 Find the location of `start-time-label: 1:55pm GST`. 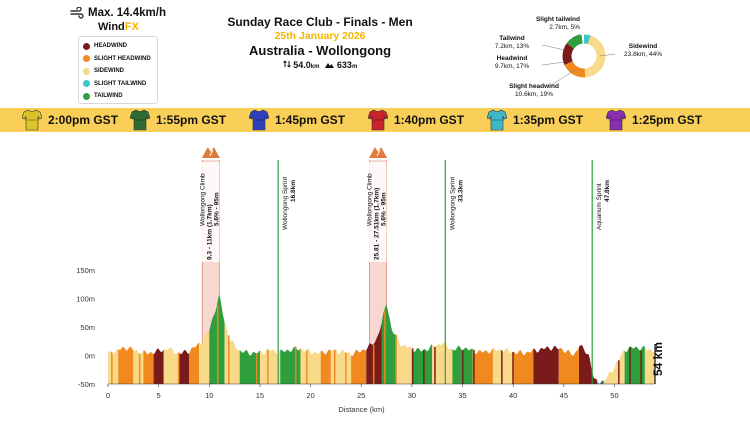

start-time-label: 1:55pm GST is located at coordinates (191, 120).